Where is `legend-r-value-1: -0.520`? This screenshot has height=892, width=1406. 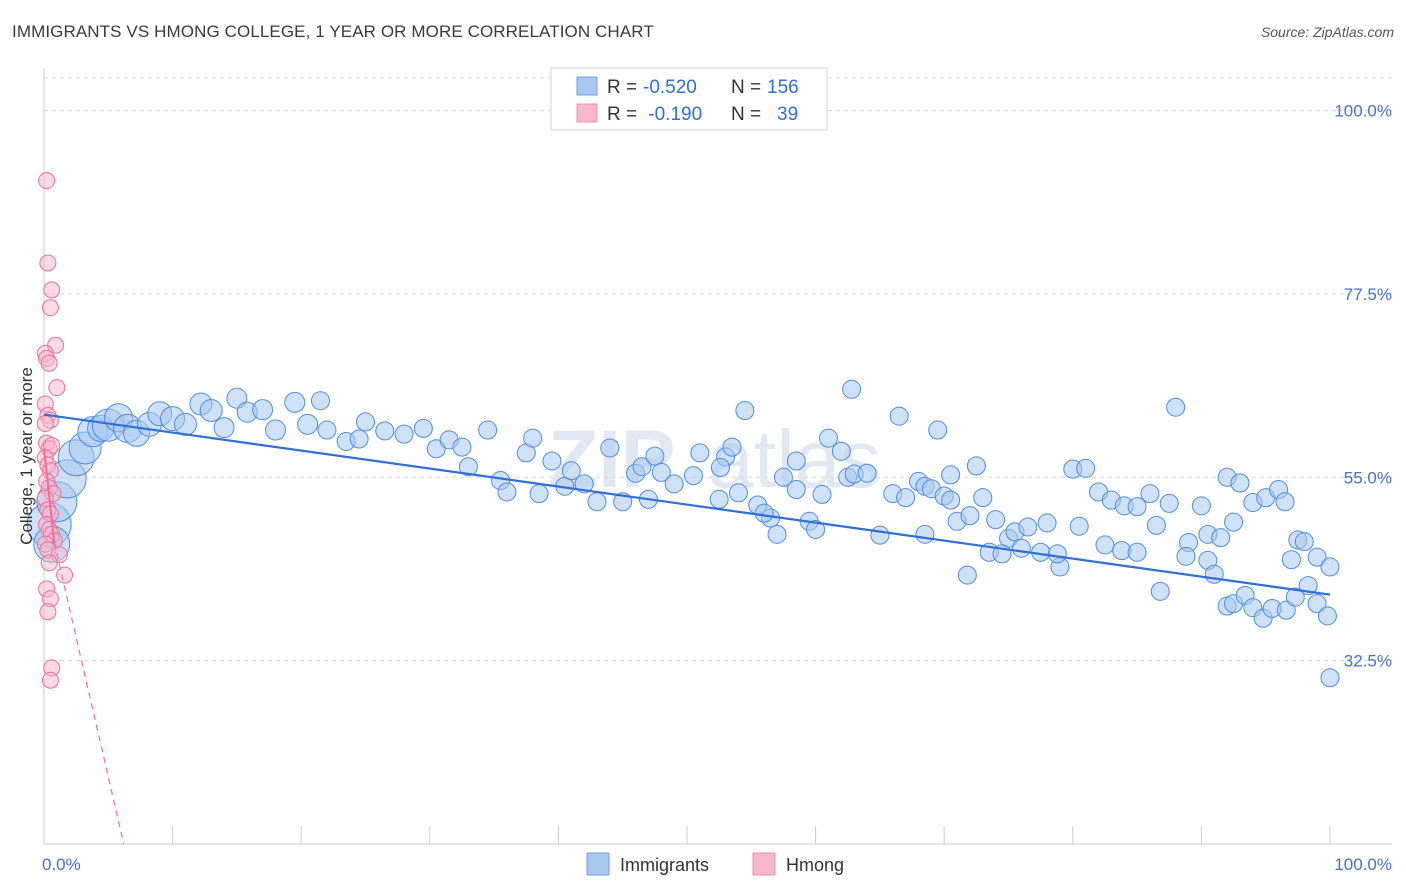
legend-r-value-1: -0.520 is located at coordinates (670, 87).